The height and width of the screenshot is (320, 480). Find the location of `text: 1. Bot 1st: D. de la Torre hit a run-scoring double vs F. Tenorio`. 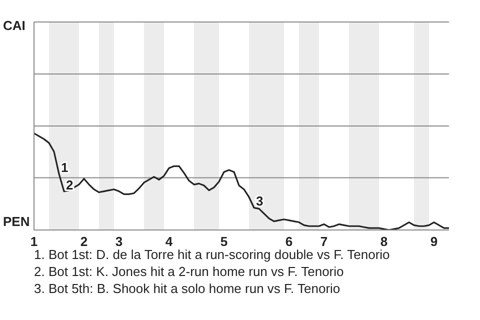

text: 1. Bot 1st: D. de la Torre hit a run-scoring double vs F. Tenorio is located at coordinates (212, 254).